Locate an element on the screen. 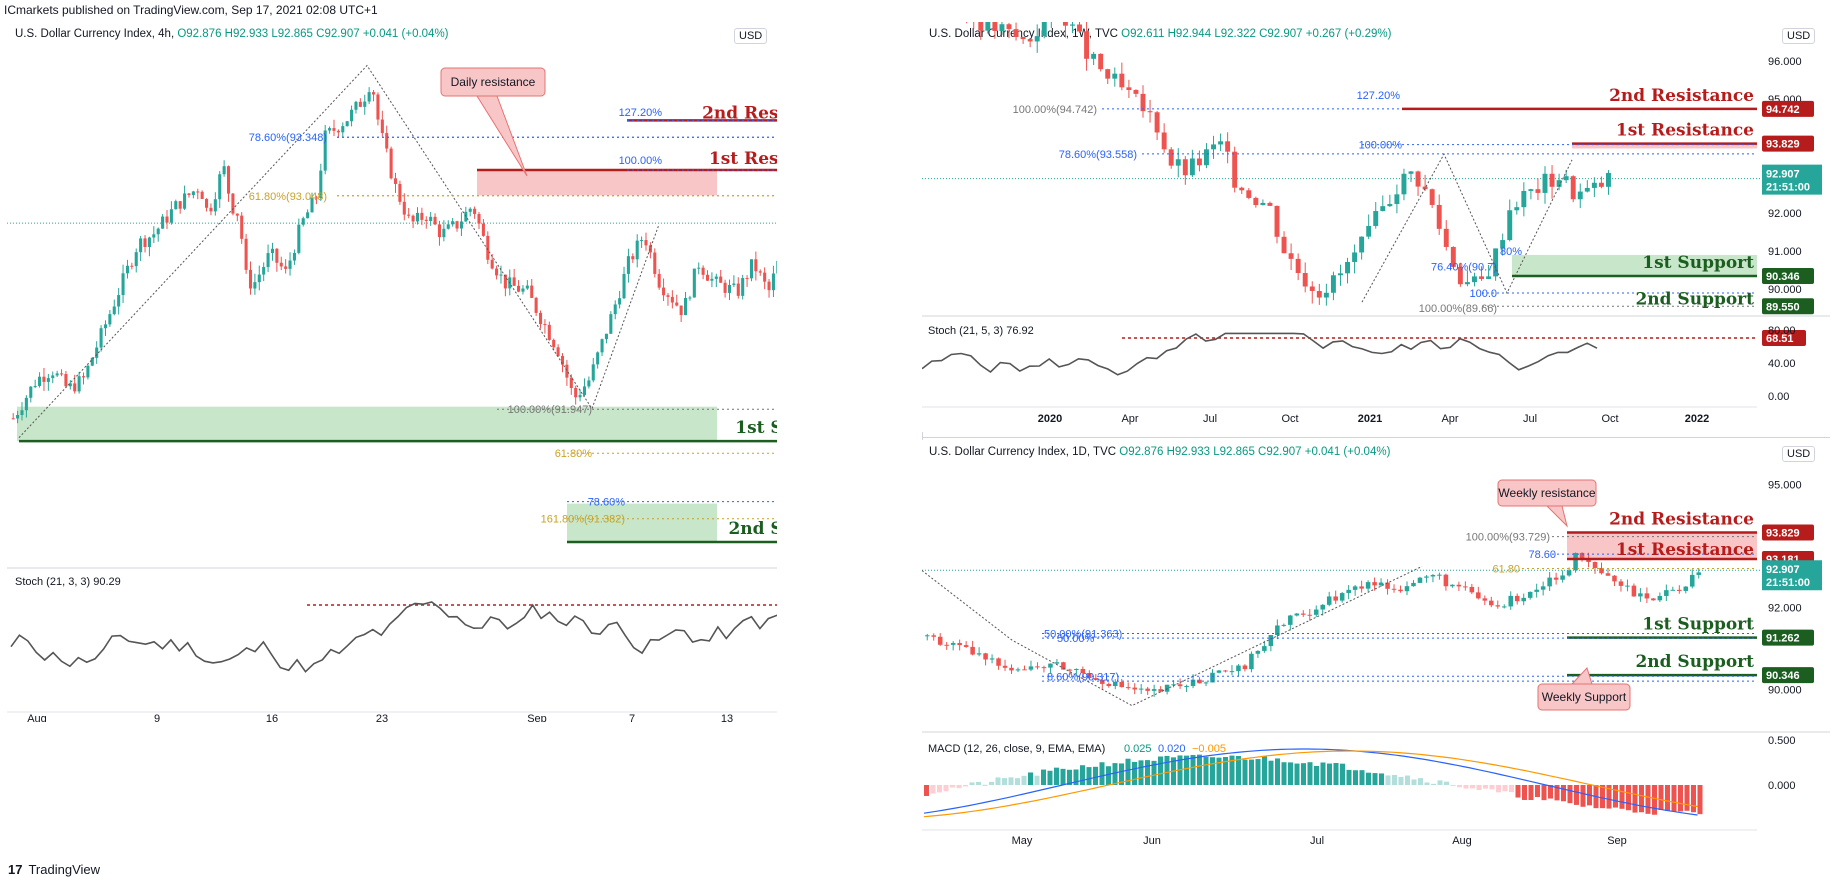 This screenshot has width=1837, height=881. x-tick-label: 2020 is located at coordinates (1050, 419).